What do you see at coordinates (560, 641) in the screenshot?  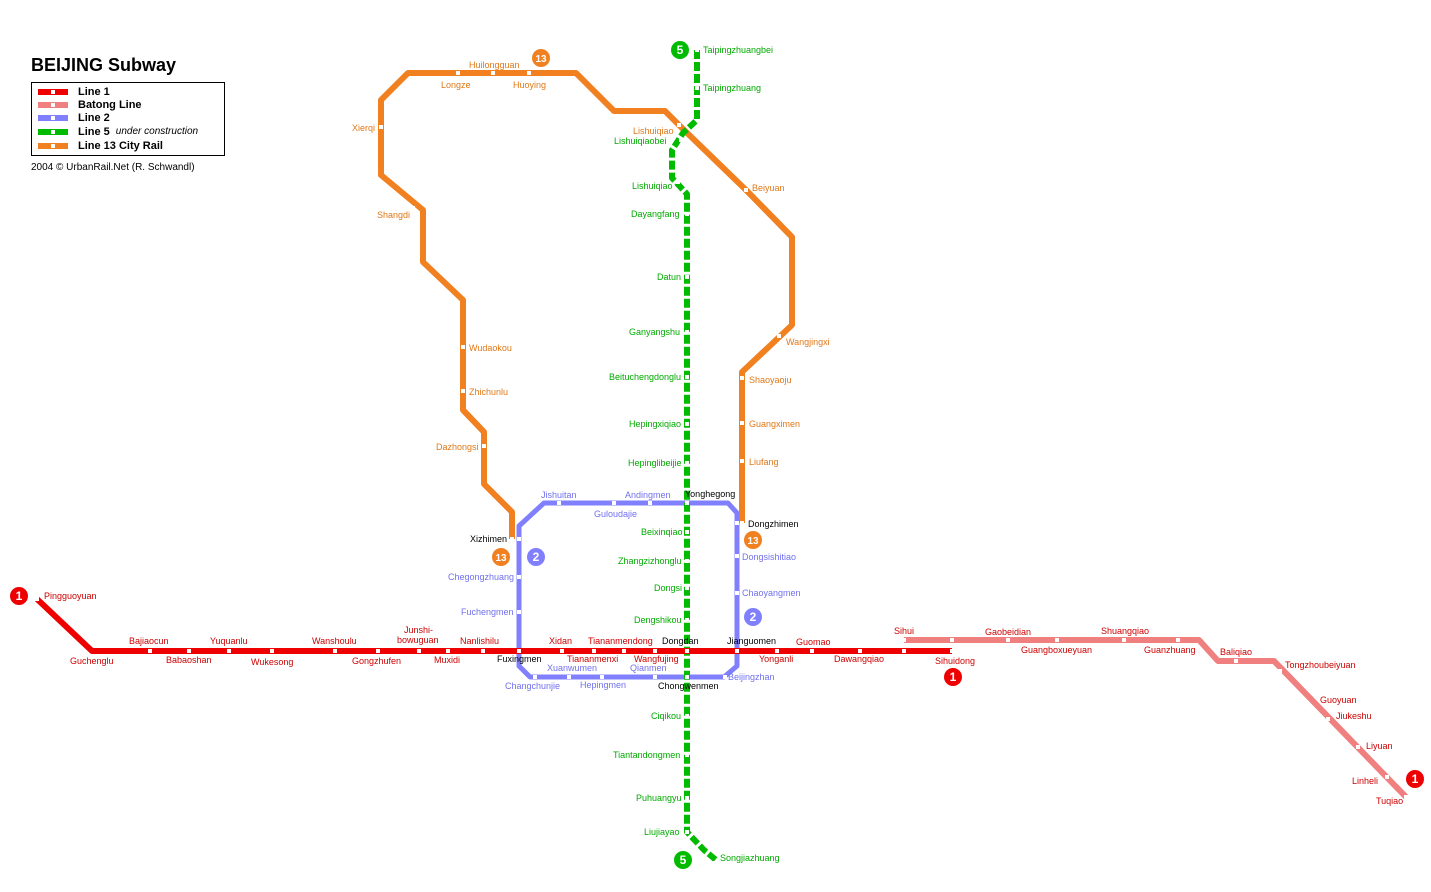 I see `station-label: Xidan` at bounding box center [560, 641].